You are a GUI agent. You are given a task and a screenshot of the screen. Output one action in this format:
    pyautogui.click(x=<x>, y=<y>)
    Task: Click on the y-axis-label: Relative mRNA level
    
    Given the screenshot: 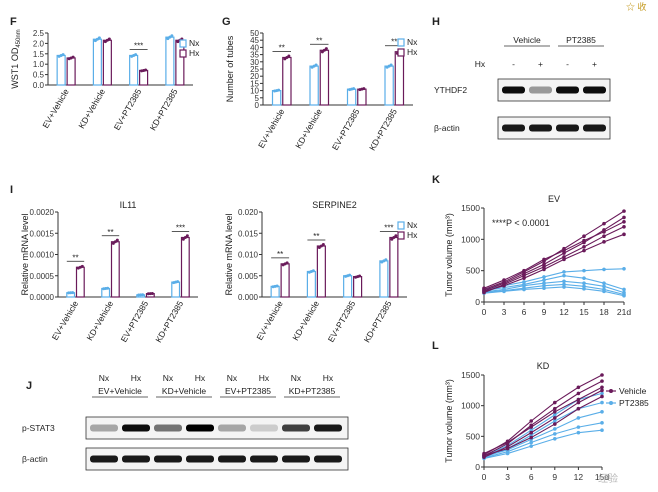 What is the action you would take?
    pyautogui.click(x=25, y=254)
    